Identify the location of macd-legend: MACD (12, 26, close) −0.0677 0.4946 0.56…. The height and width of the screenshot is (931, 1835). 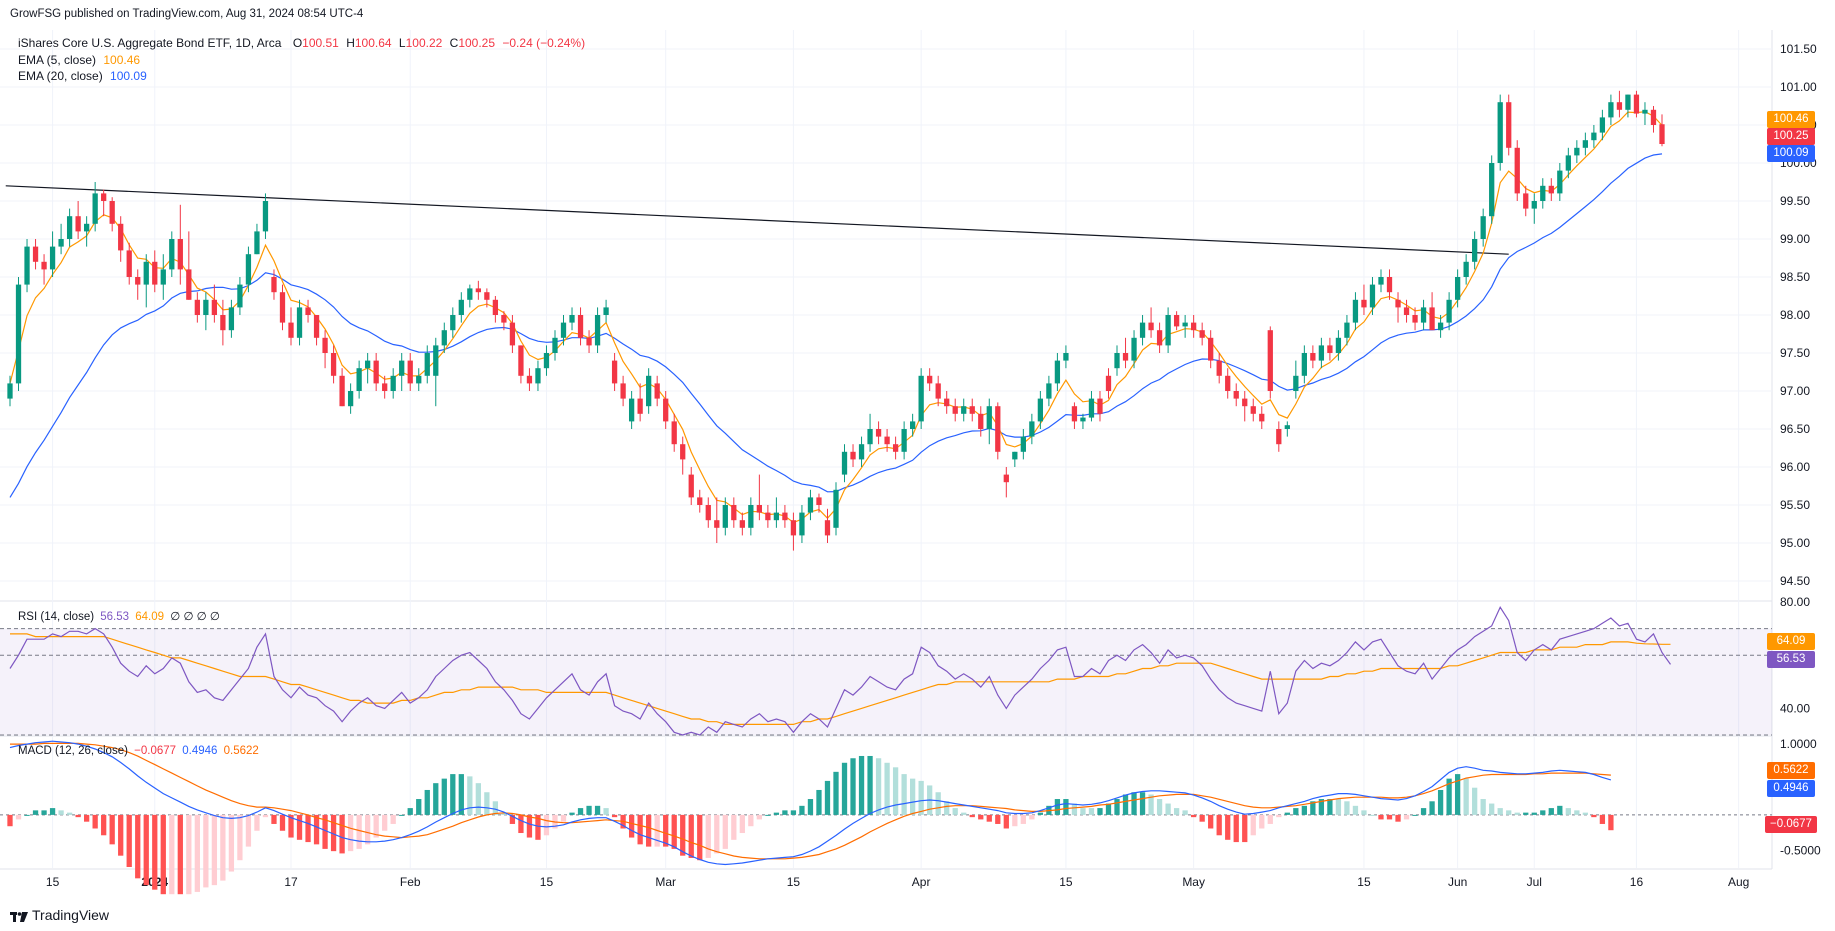
(138, 751).